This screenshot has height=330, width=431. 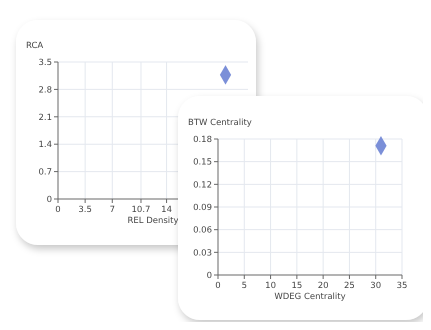 What do you see at coordinates (166, 210) in the screenshot?
I see `x-tick-label: 14` at bounding box center [166, 210].